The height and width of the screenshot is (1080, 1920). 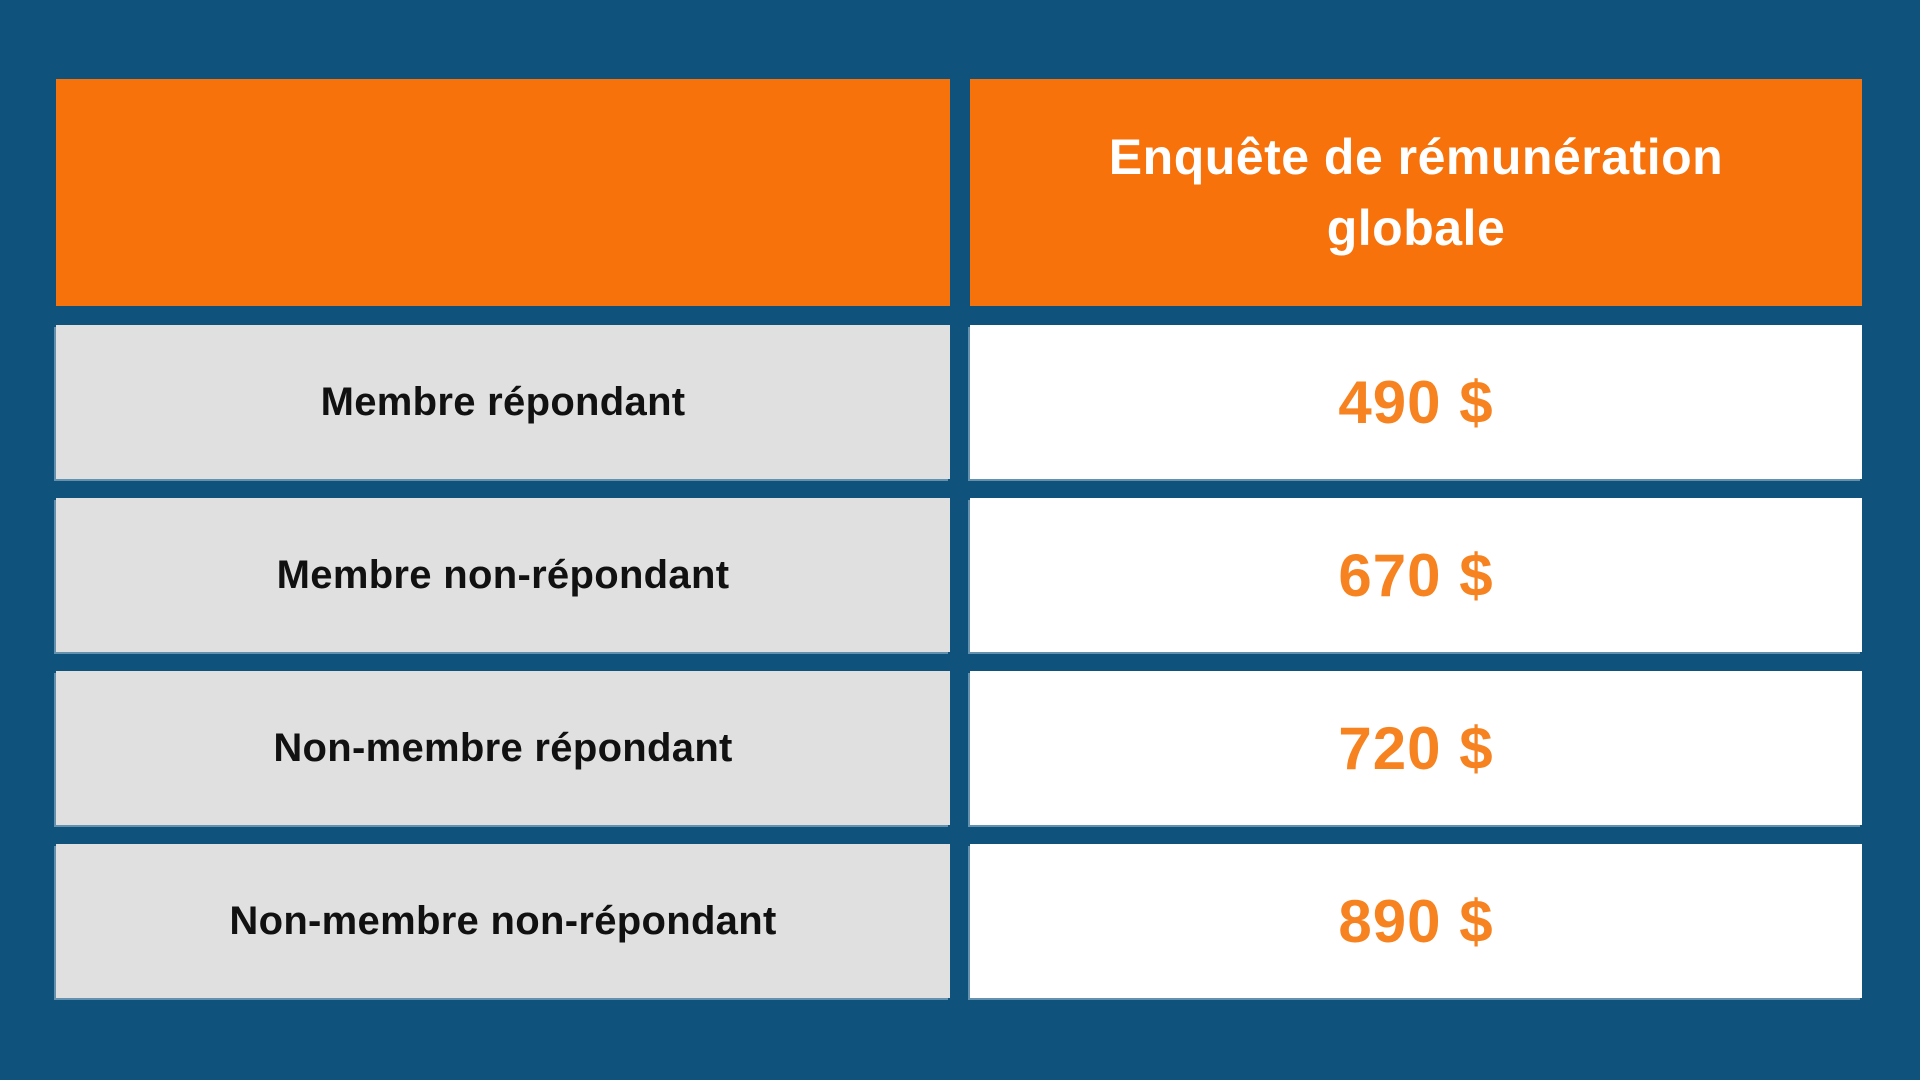 I want to click on row-label: Membre non-répondant, so click(x=503, y=574).